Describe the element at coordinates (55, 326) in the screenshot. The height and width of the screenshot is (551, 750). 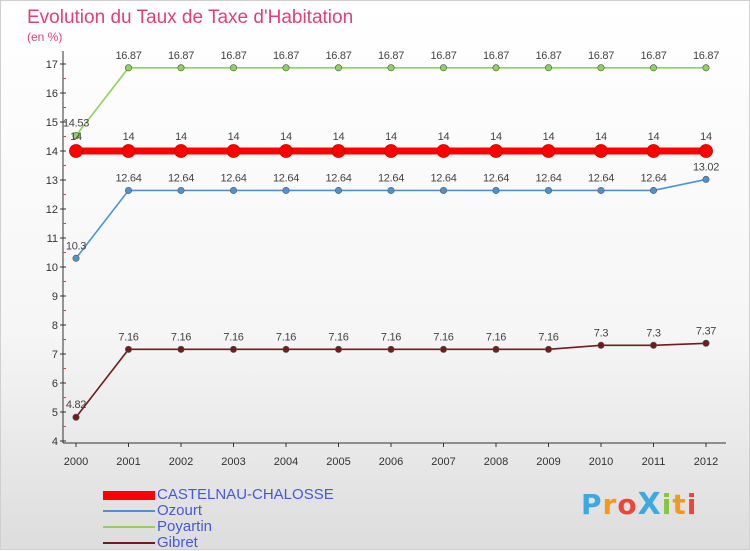
I see `y-tick-label: 8` at that location.